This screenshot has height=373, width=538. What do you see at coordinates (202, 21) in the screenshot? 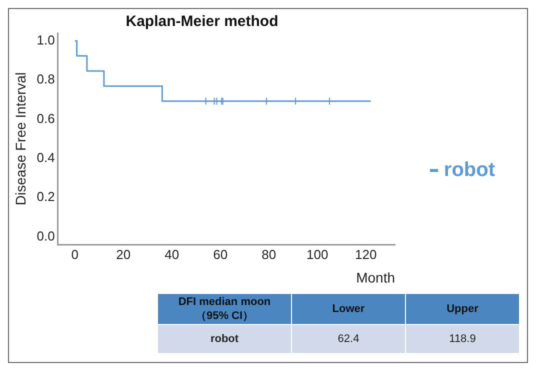
I see `chart-title: Kaplan-Meier method` at bounding box center [202, 21].